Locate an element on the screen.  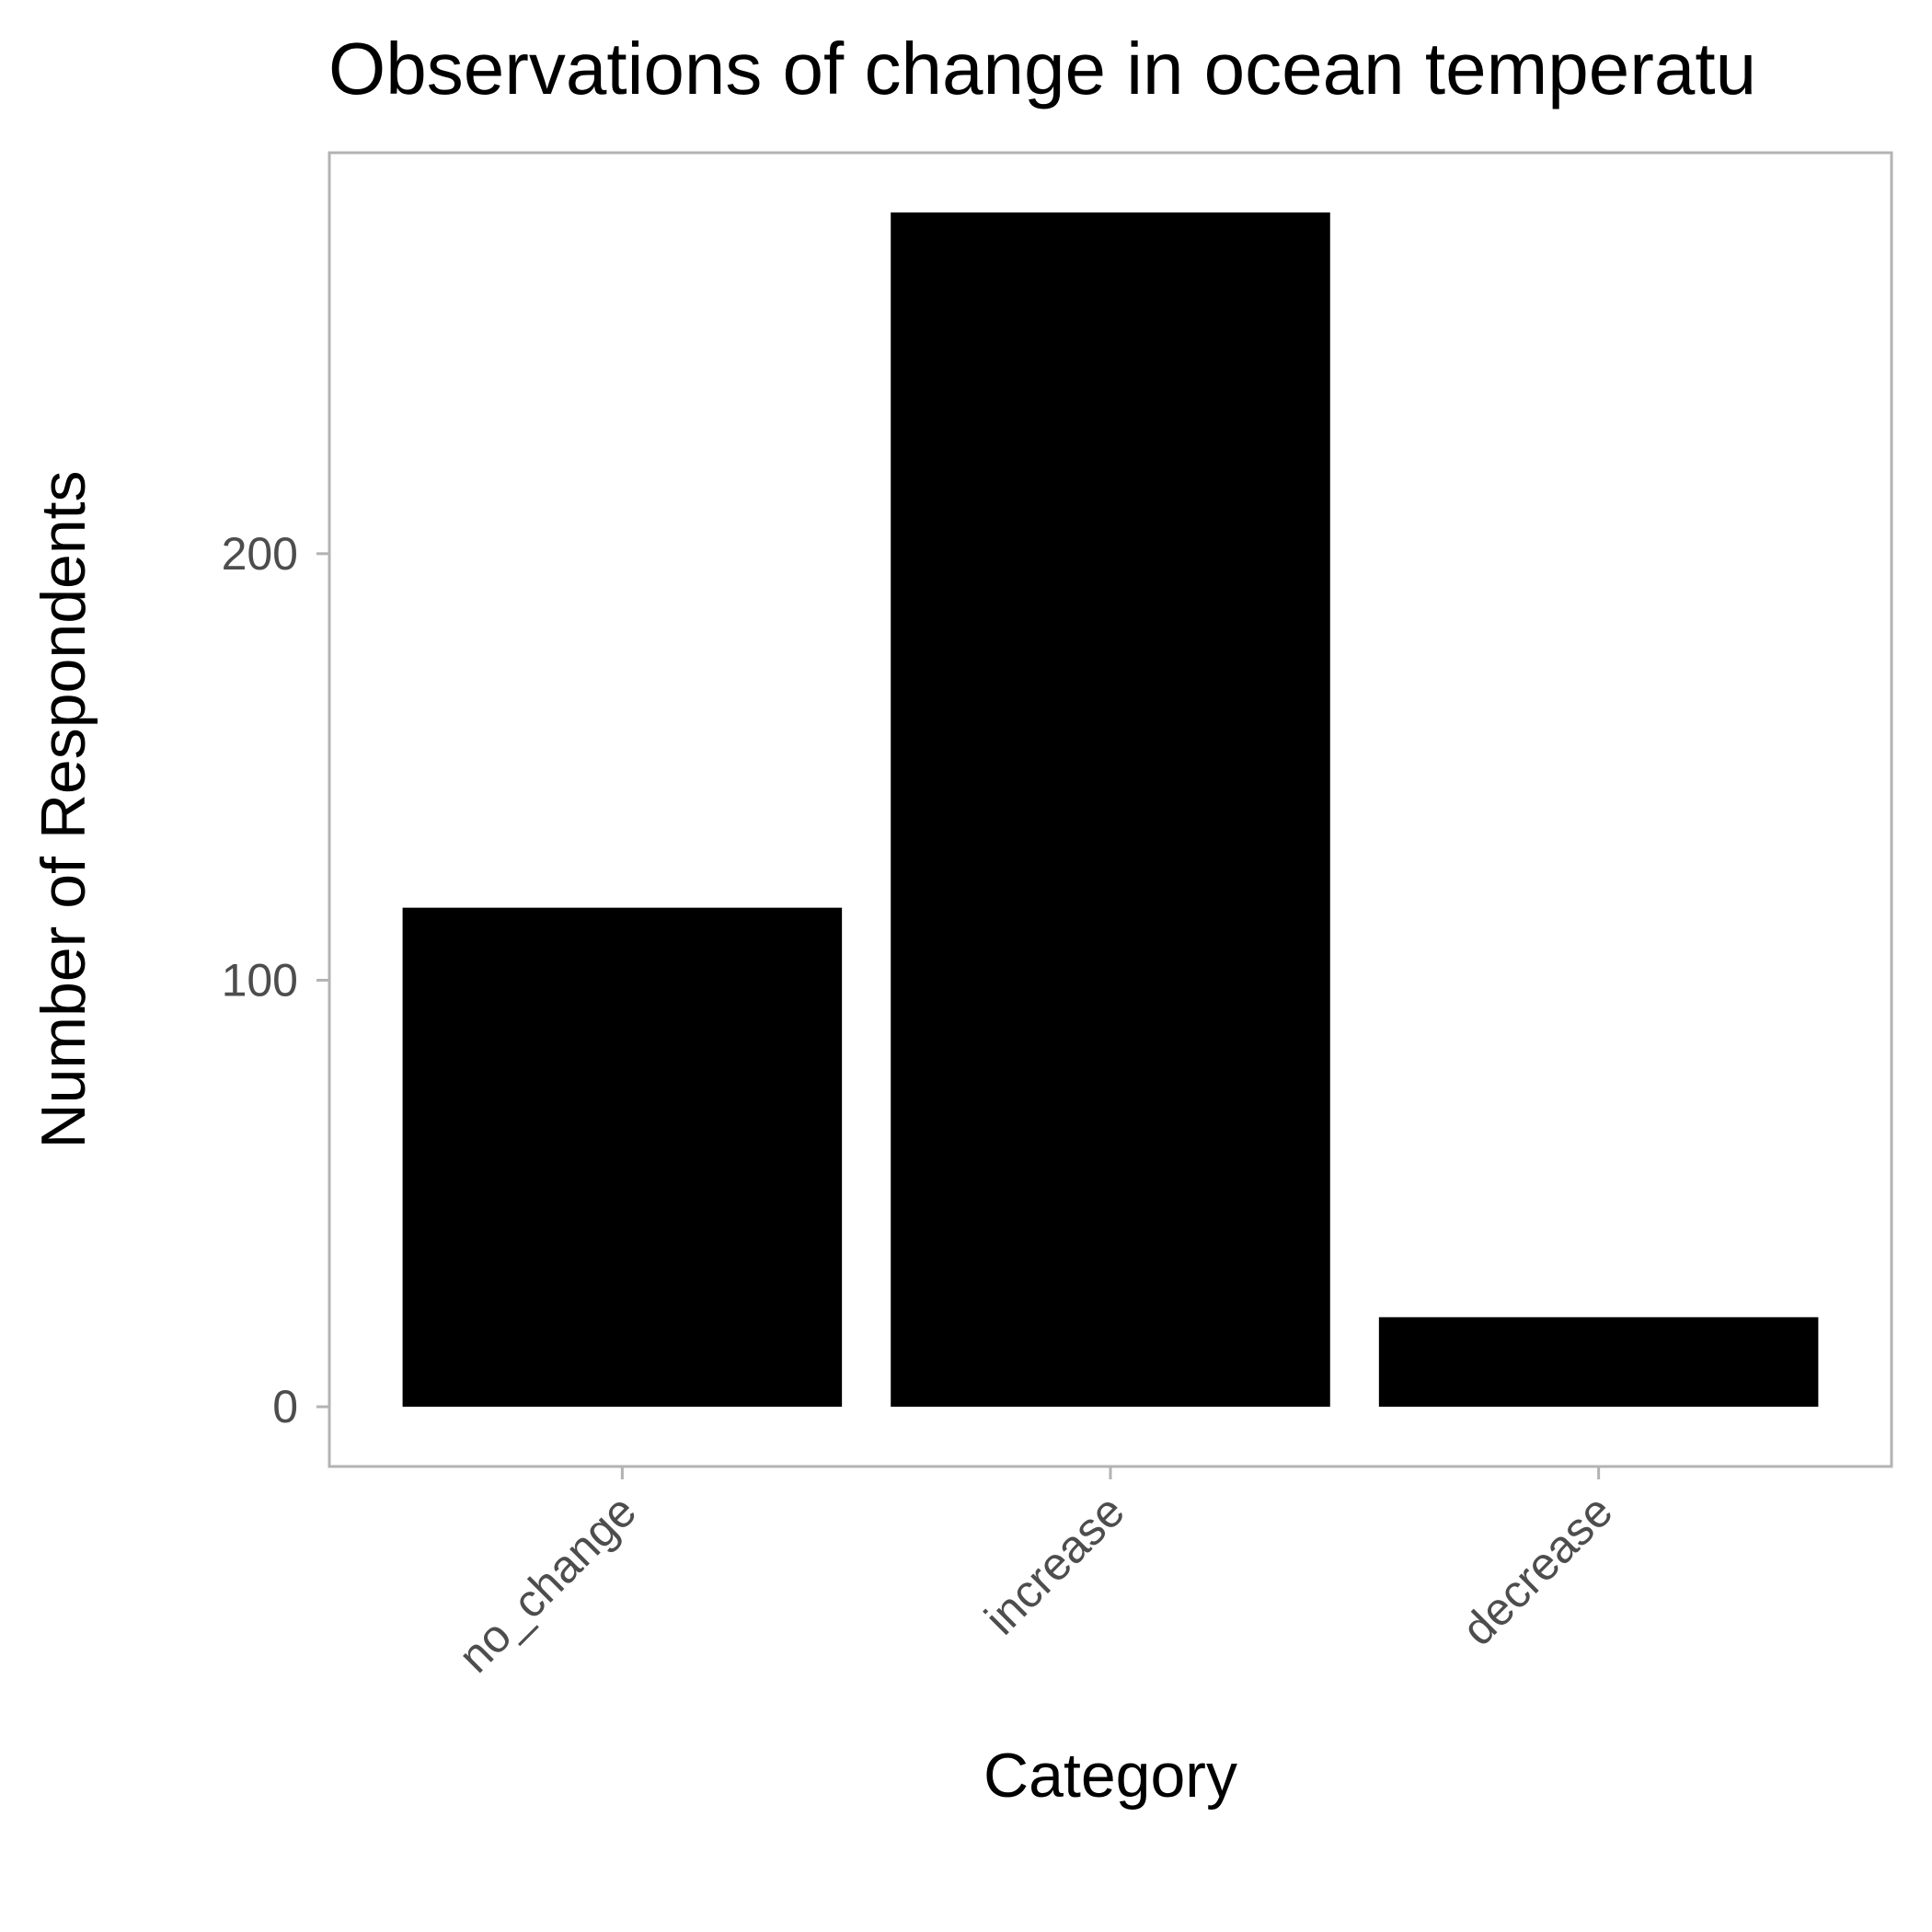
x-tick-label-decrease: decrease is located at coordinates (1537, 1570).